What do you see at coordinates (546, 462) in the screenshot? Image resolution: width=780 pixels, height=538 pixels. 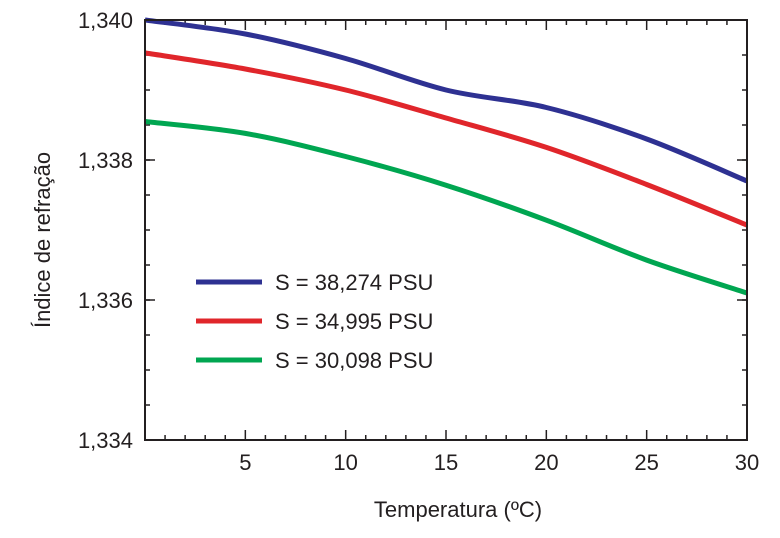 I see `x-tick-label: 20` at bounding box center [546, 462].